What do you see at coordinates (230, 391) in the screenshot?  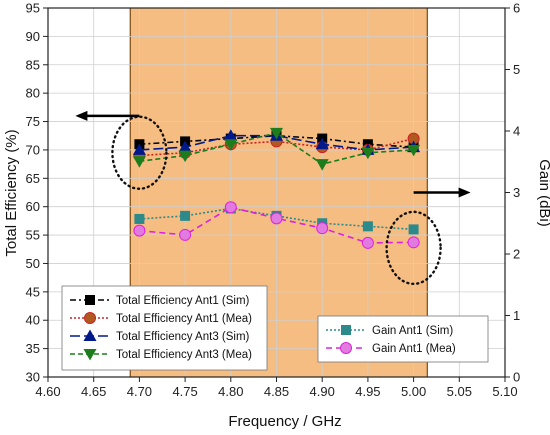 I see `x-tick-label: 4.80` at bounding box center [230, 391].